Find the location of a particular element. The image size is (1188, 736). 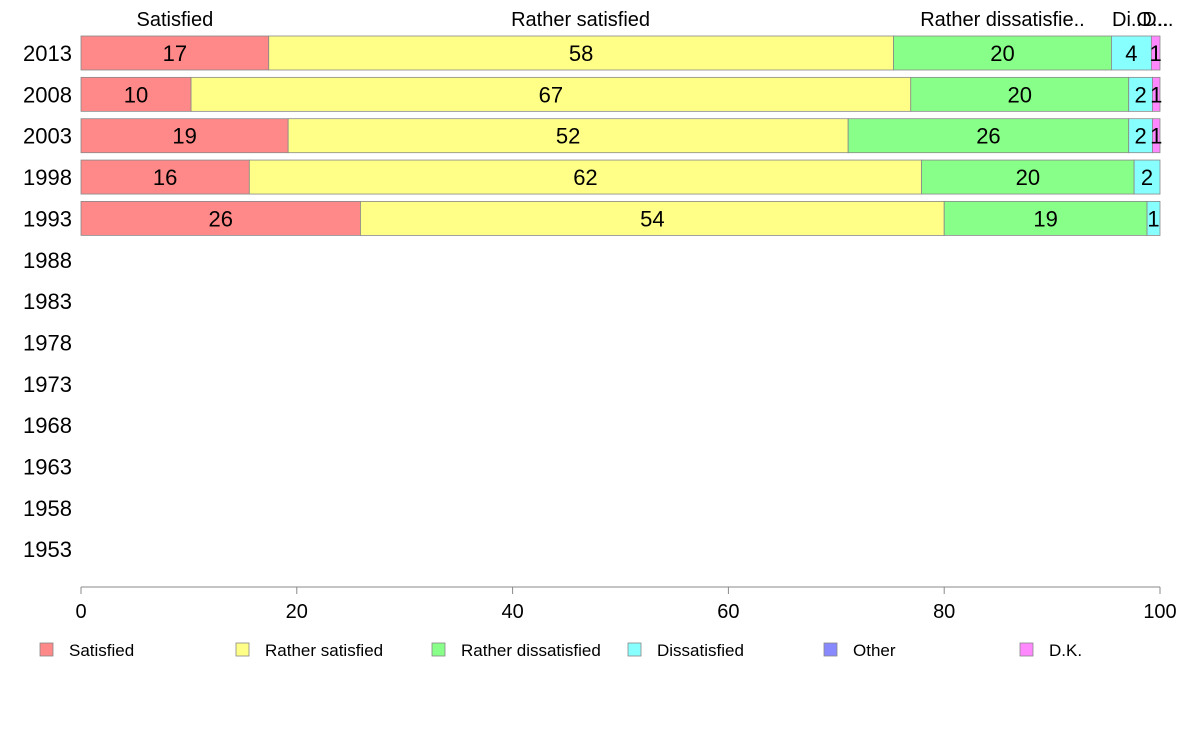

bar-data-label: 4 is located at coordinates (1131, 53).